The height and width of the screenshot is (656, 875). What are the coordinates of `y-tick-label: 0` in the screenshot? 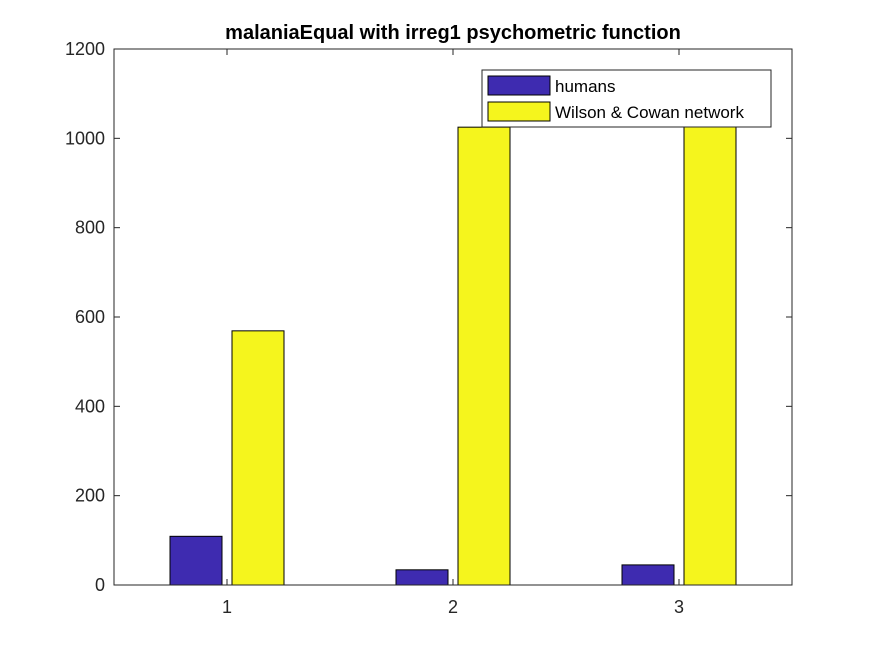 It's located at (100, 585).